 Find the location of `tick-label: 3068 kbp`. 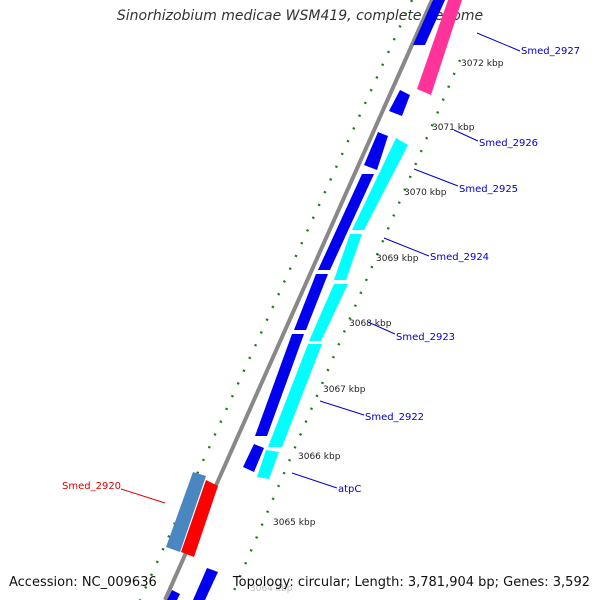

tick-label: 3068 kbp is located at coordinates (370, 324).